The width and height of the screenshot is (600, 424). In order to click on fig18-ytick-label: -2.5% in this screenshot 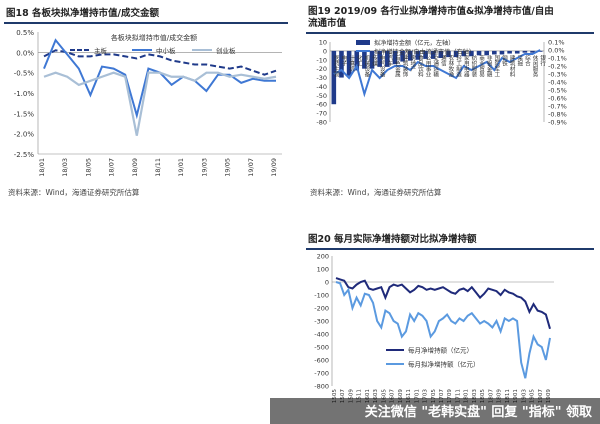, I will do `click(24, 155)`.